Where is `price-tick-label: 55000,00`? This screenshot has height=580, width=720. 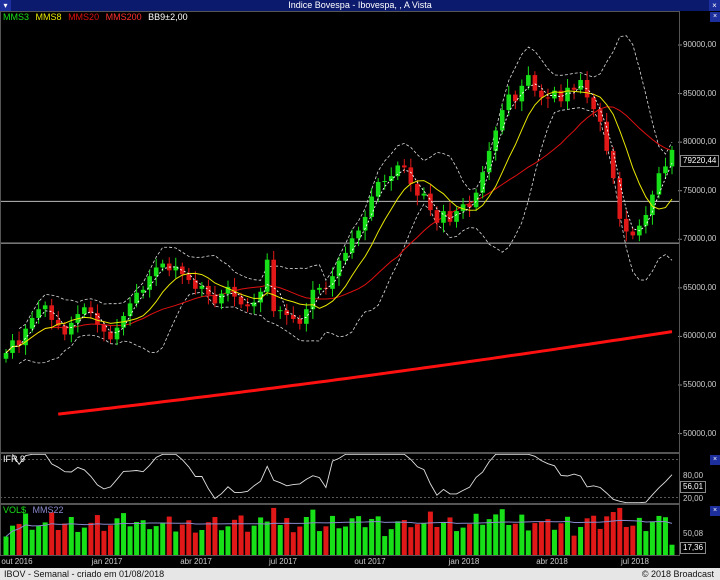 price-tick-label: 55000,00 is located at coordinates (700, 384).